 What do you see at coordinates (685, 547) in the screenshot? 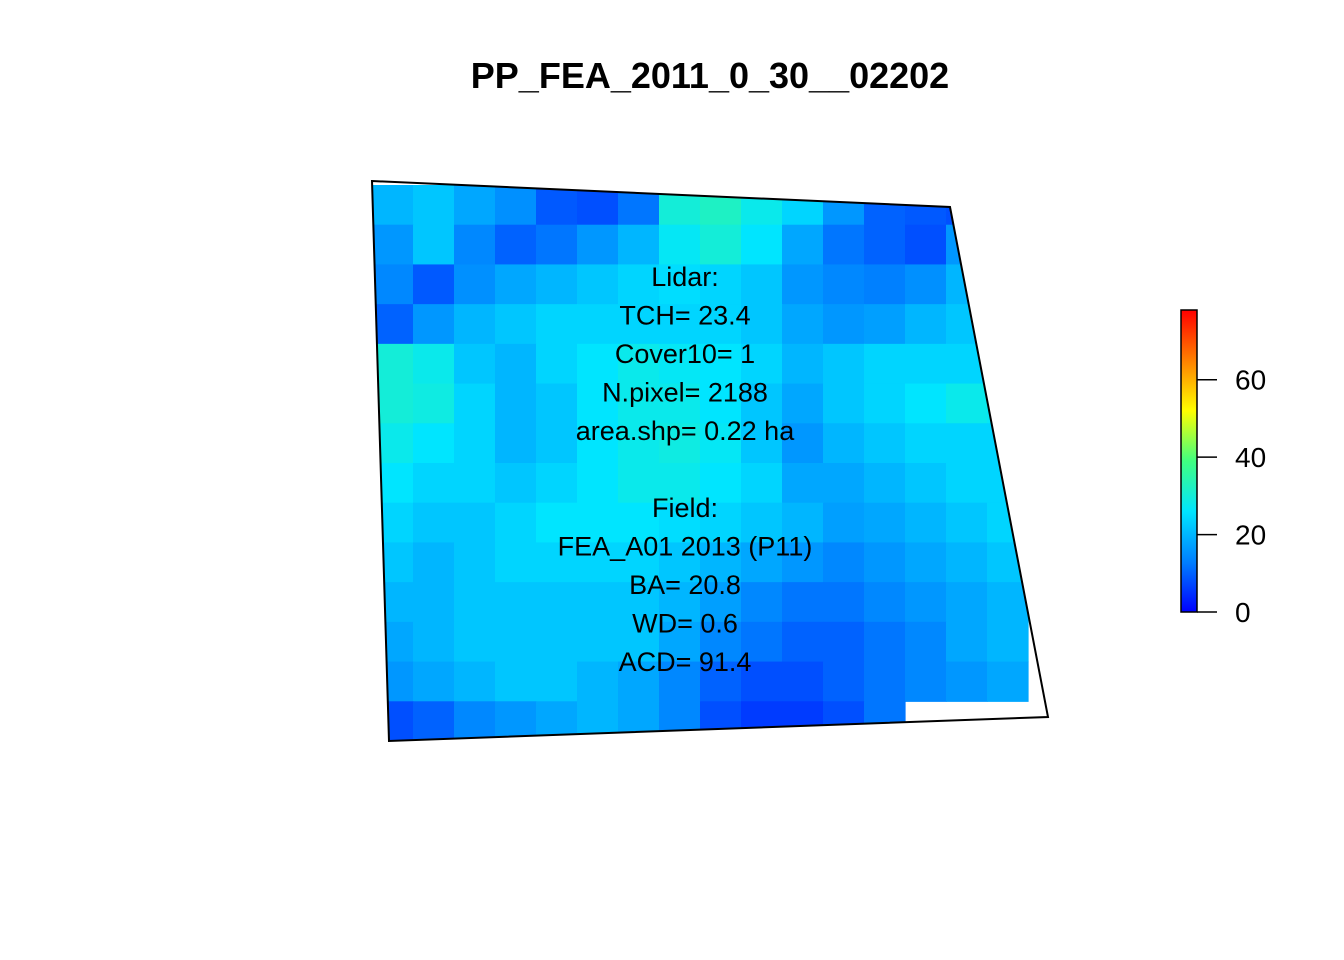
I see `annotation-line: FEA_A01 2013 (P11)` at bounding box center [685, 547].